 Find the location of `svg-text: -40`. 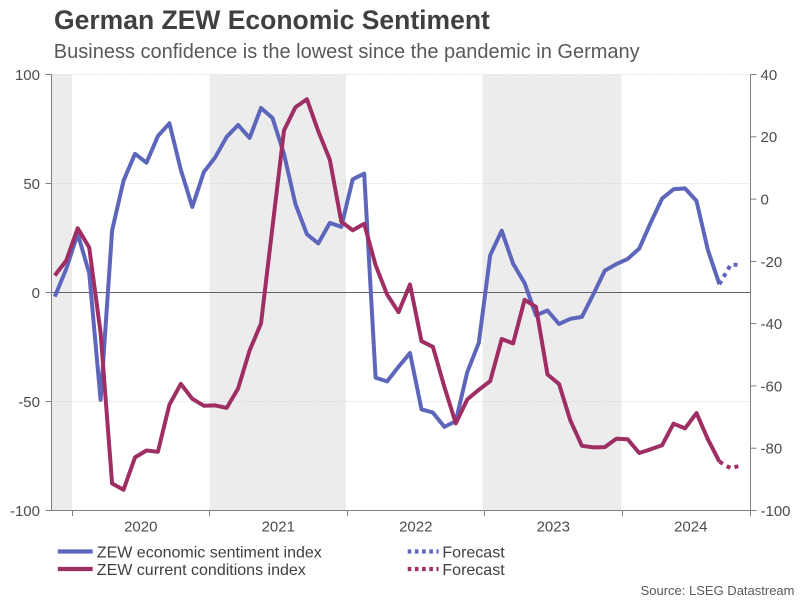

svg-text: -40 is located at coordinates (772, 324).